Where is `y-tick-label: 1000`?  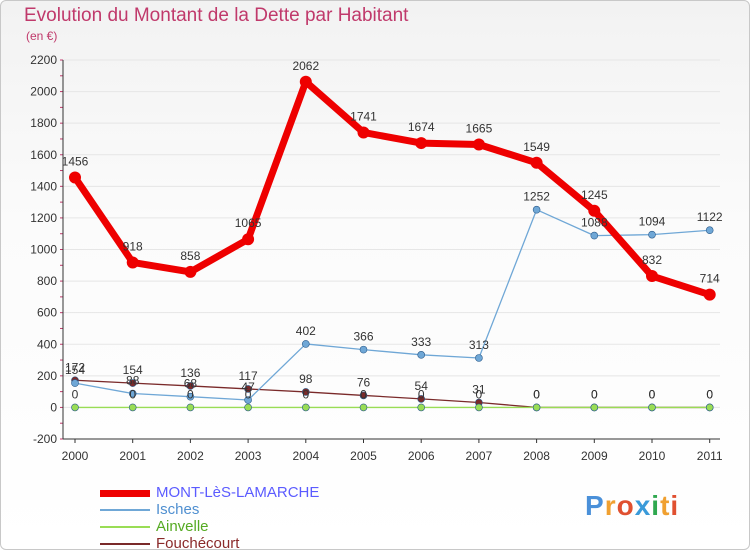
y-tick-label: 1000 is located at coordinates (43, 250).